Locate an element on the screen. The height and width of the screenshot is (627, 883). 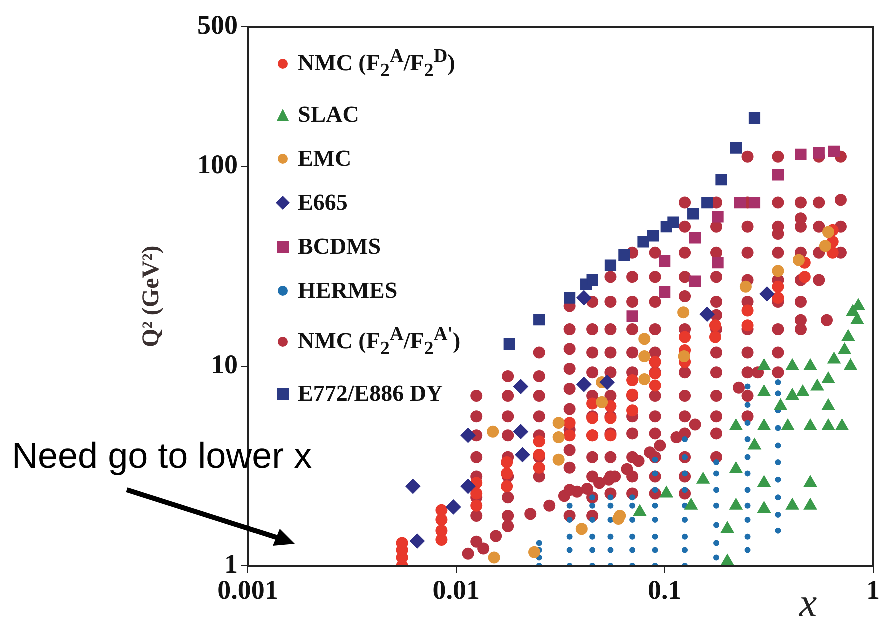
legend-label: EMC is located at coordinates (325, 159).